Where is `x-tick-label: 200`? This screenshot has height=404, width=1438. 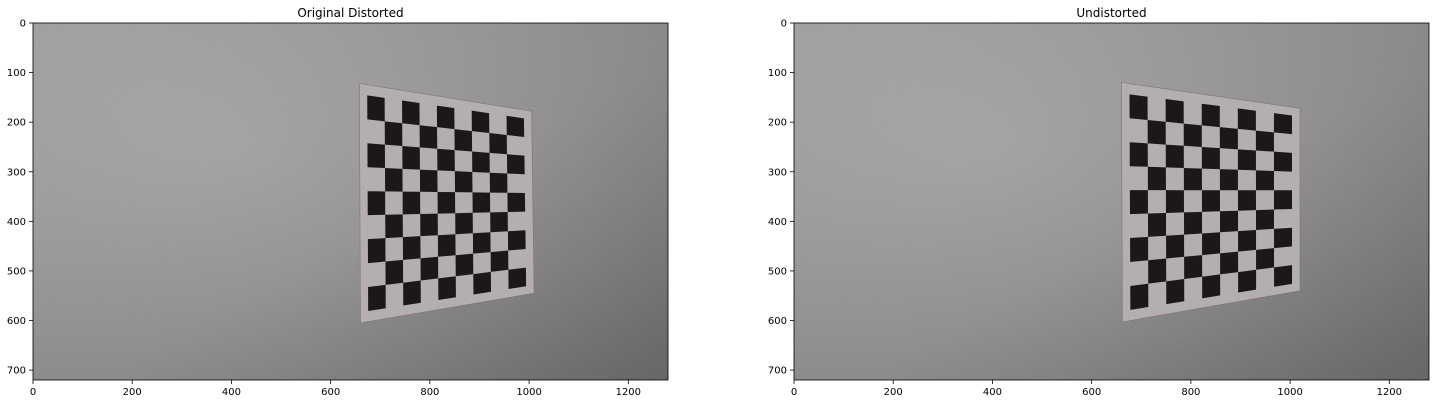
x-tick-label: 200 is located at coordinates (893, 392).